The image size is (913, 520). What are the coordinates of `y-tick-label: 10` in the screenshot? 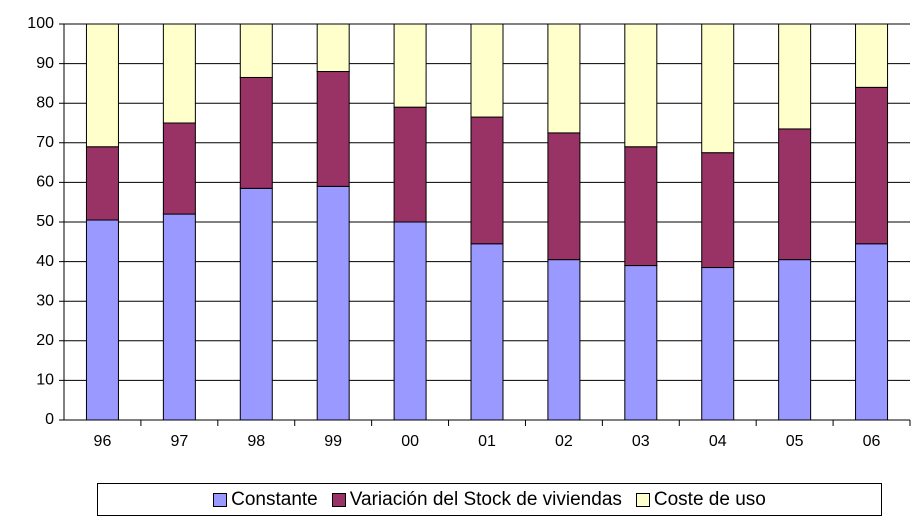 It's located at (45, 380).